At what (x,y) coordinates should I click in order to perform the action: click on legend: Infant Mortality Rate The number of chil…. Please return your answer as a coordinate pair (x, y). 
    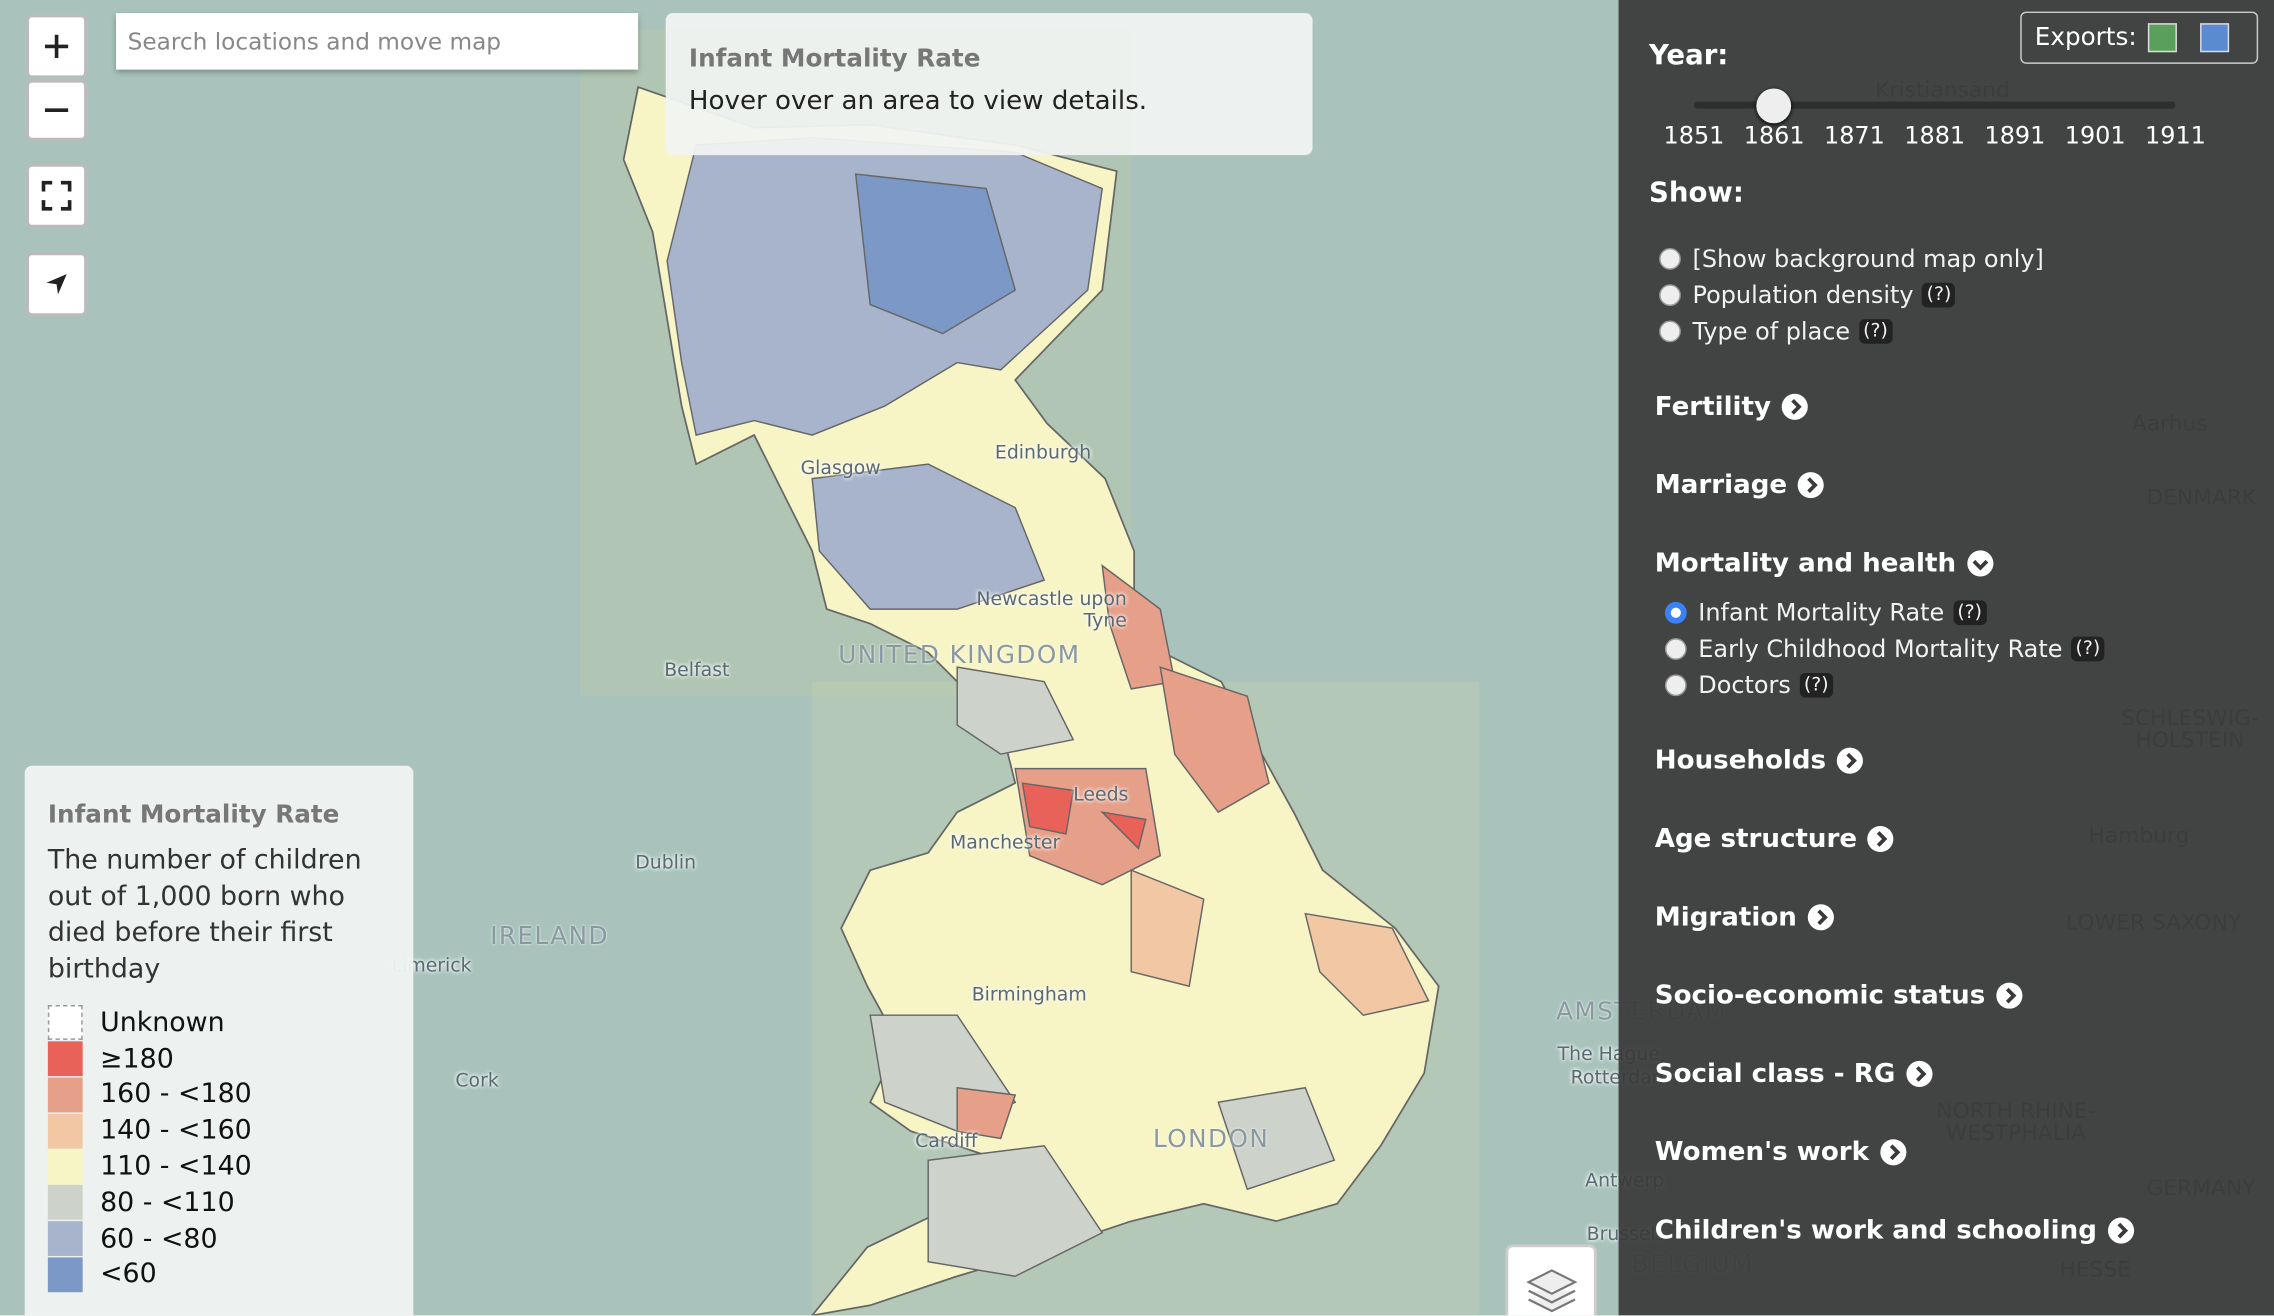
    Looking at the image, I should click on (219, 1040).